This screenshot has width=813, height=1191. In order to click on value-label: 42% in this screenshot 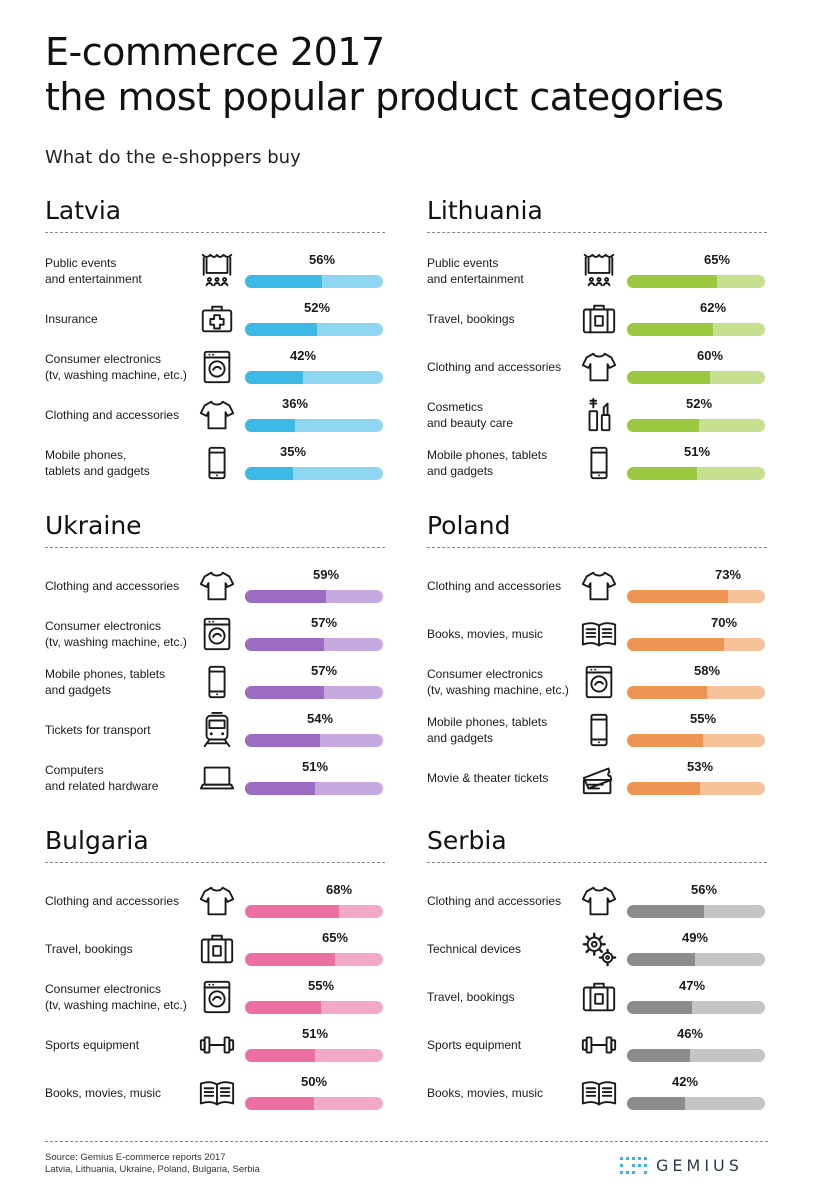, I will do `click(685, 1081)`.